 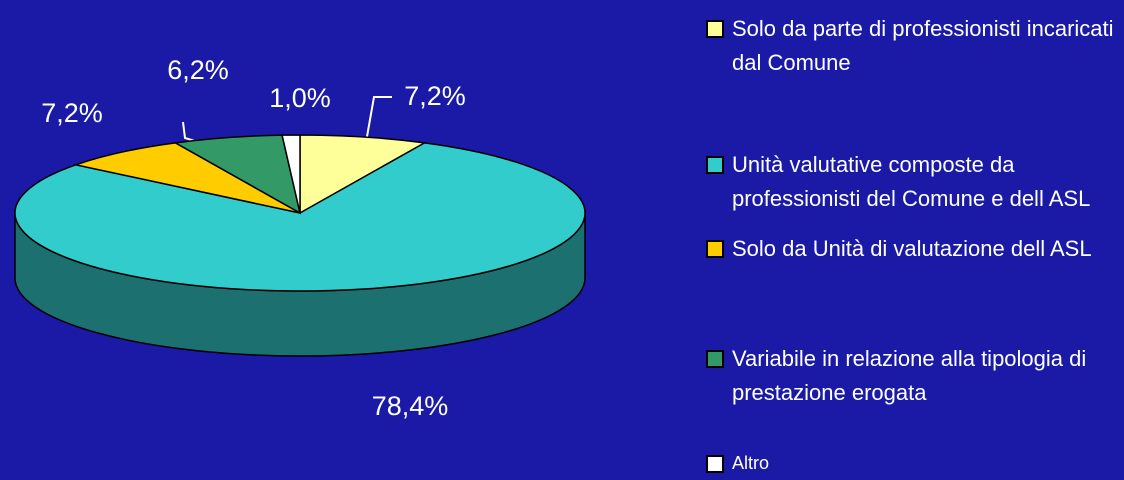 I want to click on leader-line, so click(x=378, y=122).